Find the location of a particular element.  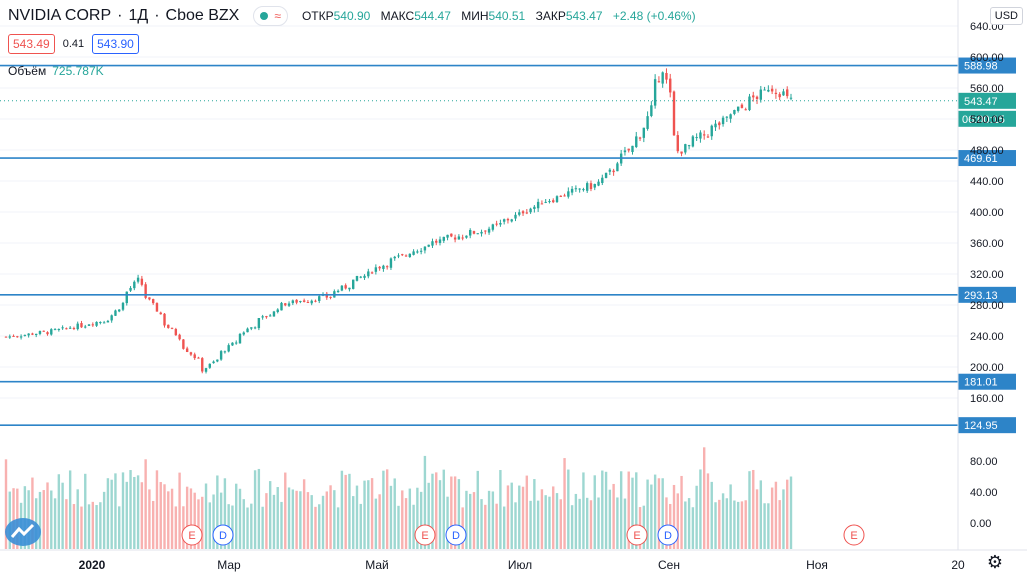

event-label: E is located at coordinates (853, 536).